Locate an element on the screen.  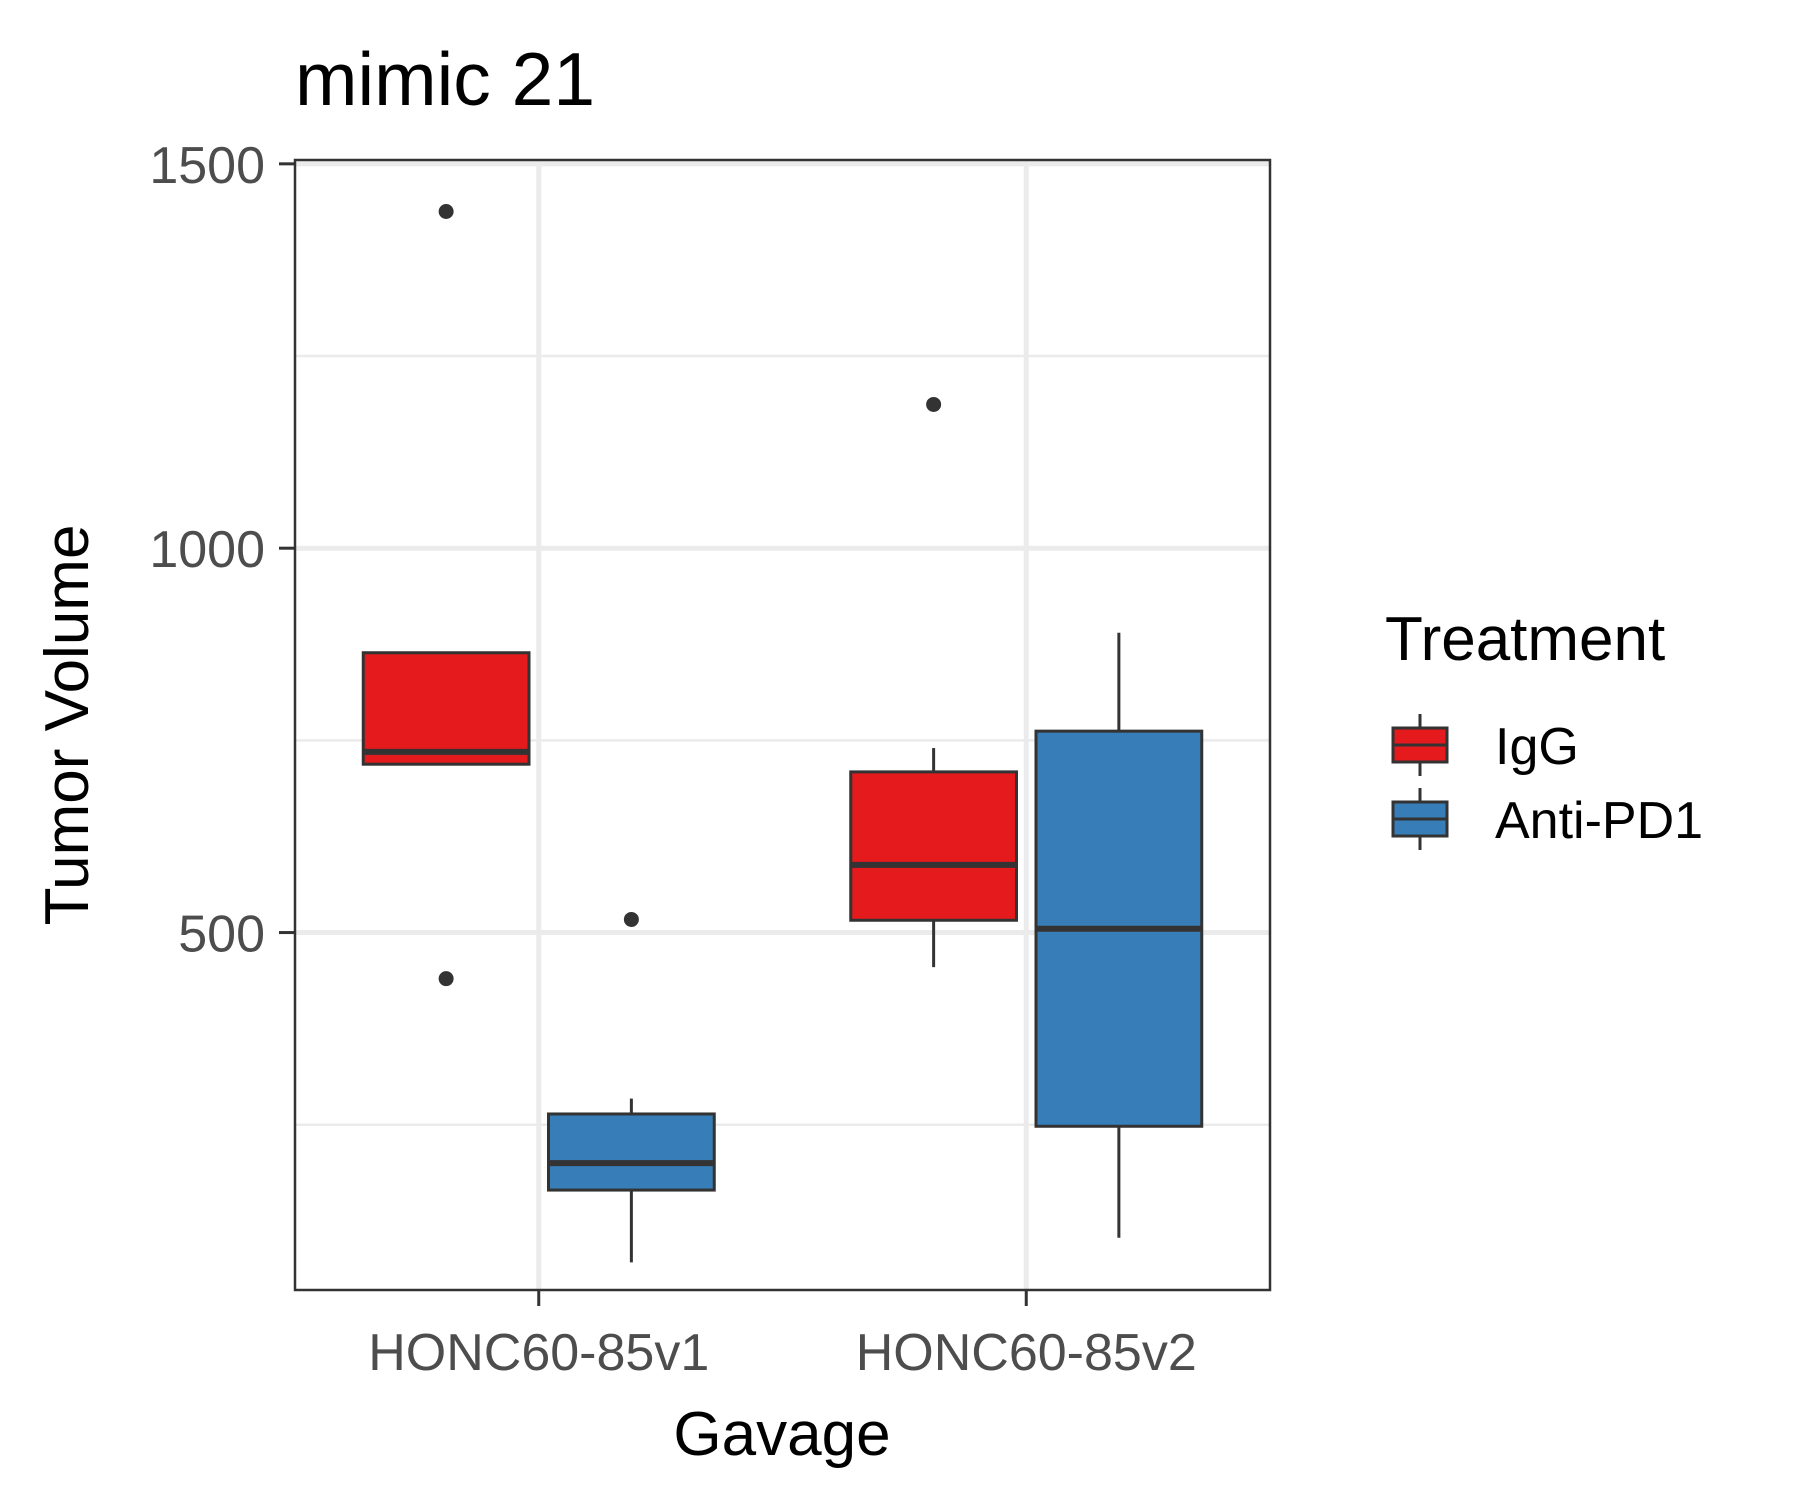
x-axis-label: Gavage is located at coordinates (781, 1434).